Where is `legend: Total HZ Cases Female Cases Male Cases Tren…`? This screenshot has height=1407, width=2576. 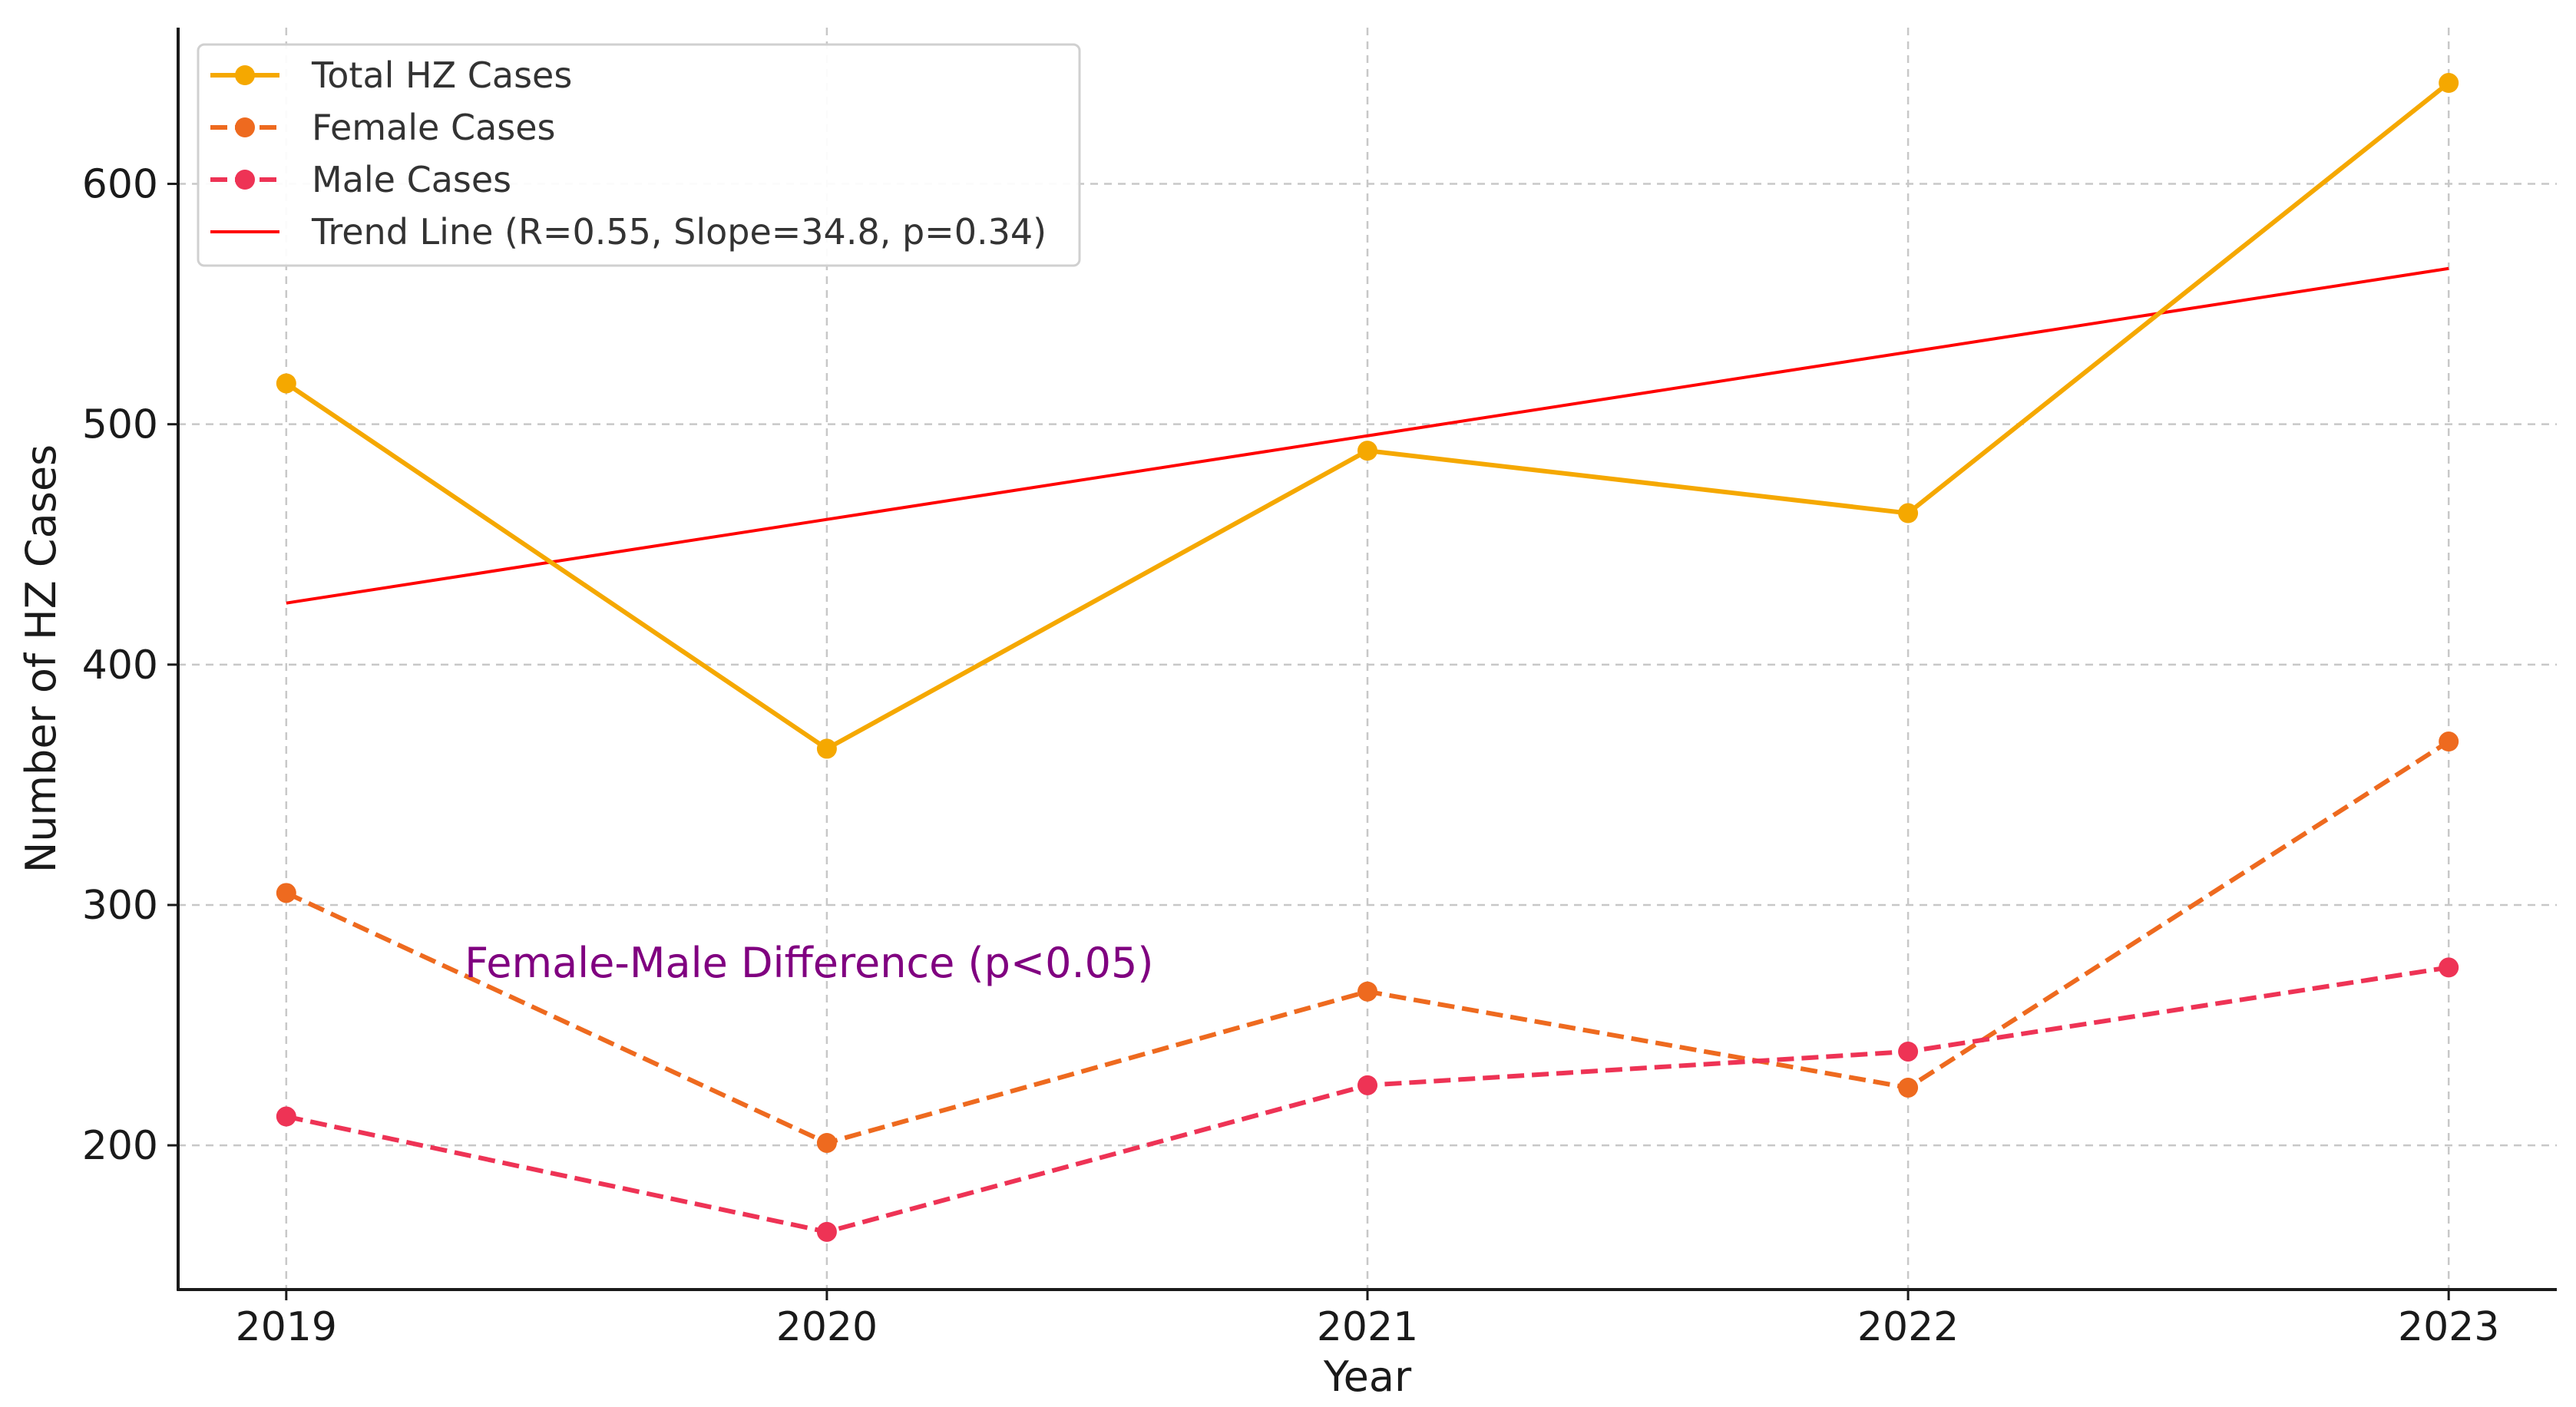
legend: Total HZ Cases Female Cases Male Cases Tren… is located at coordinates (639, 155).